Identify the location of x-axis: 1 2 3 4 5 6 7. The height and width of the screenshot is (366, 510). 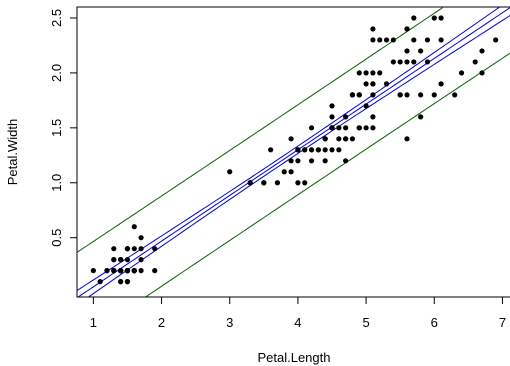
(298, 313).